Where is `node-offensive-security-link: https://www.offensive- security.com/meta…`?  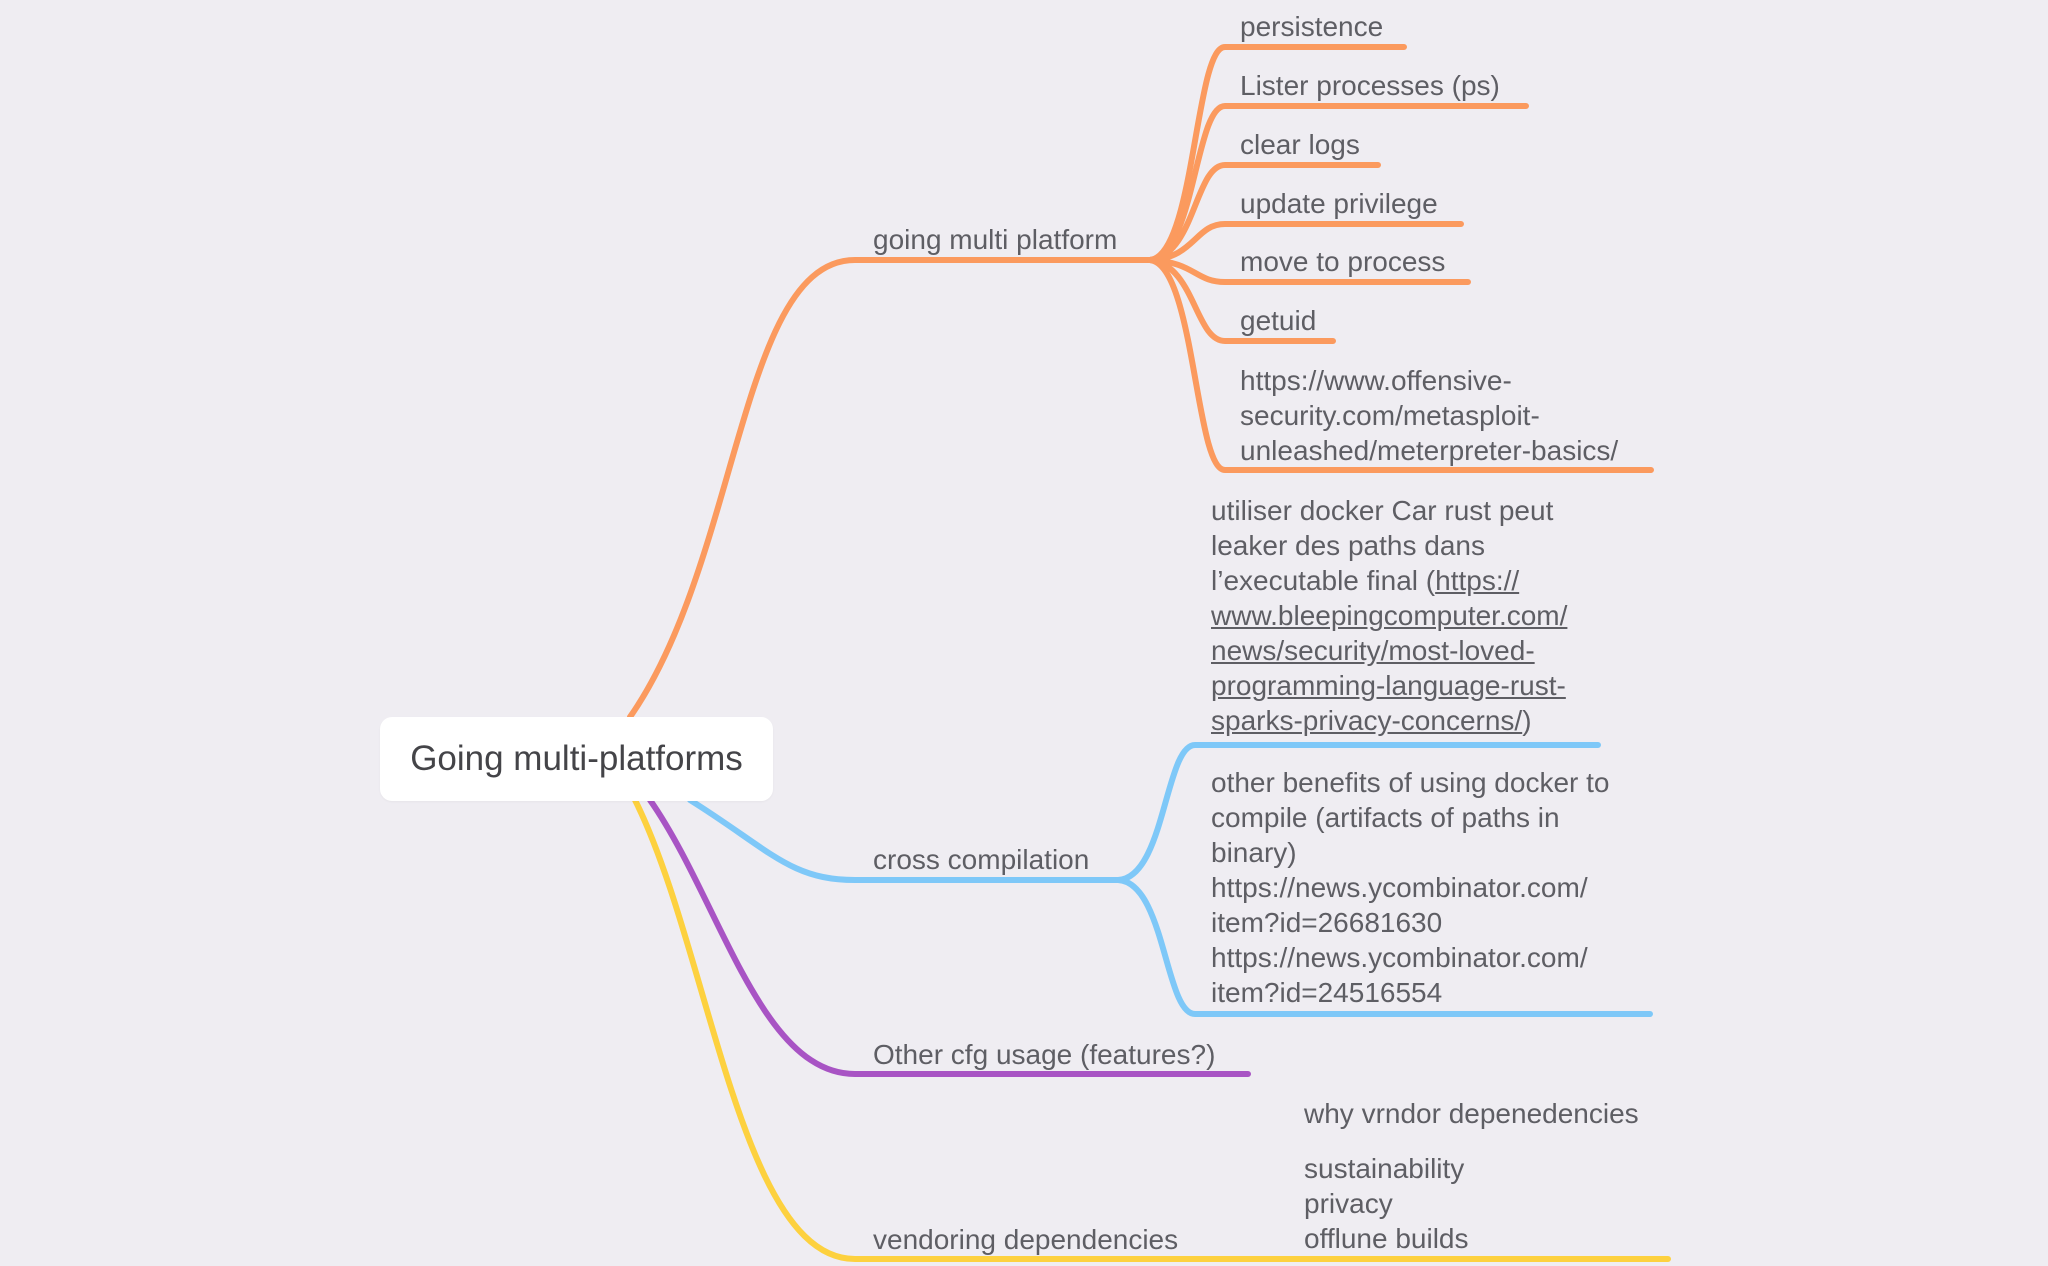 node-offensive-security-link: https://www.offensive- security.com/meta… is located at coordinates (1429, 415).